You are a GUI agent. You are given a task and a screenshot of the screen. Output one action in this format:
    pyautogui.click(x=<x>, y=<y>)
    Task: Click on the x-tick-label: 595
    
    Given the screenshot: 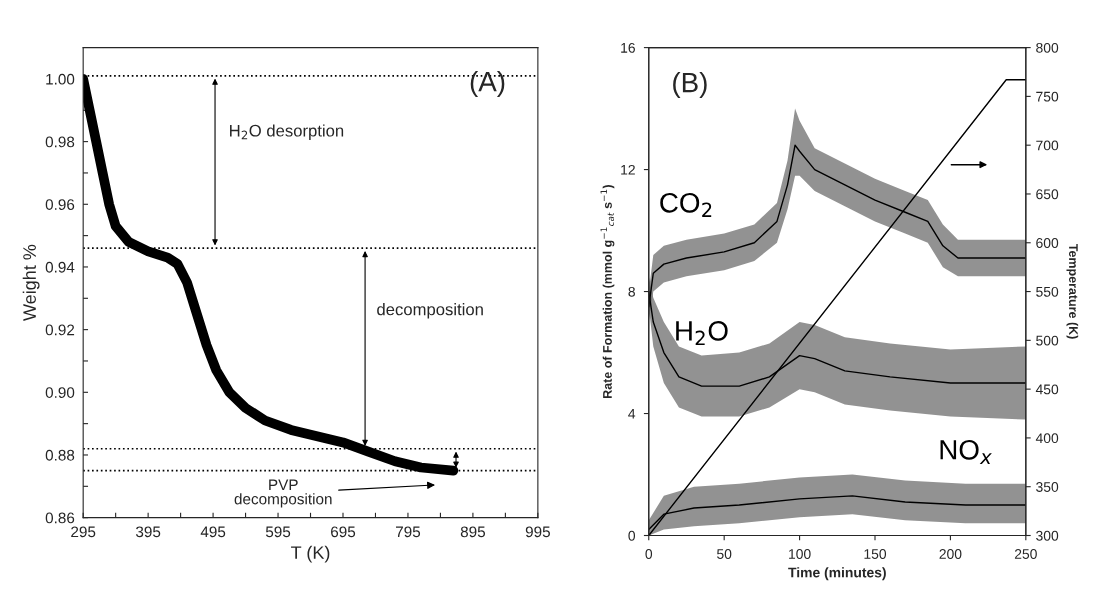 What is the action you would take?
    pyautogui.click(x=278, y=532)
    